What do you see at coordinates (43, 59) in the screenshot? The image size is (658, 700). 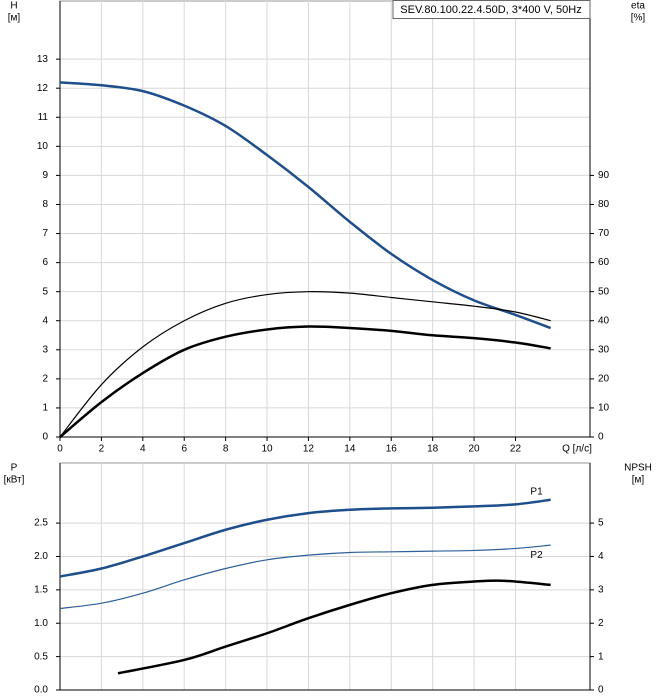 I see `y-tick-label: 13` at bounding box center [43, 59].